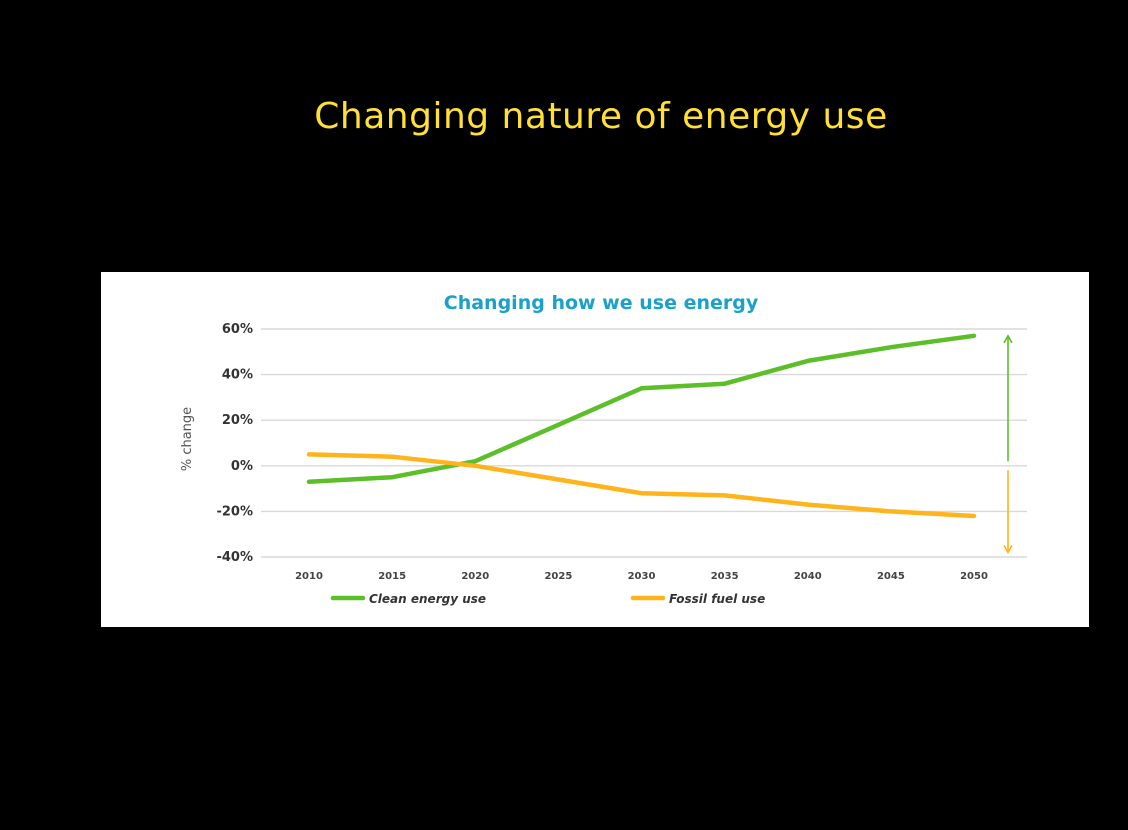 The image size is (1128, 830). I want to click on x-tick-label: 2015, so click(392, 576).